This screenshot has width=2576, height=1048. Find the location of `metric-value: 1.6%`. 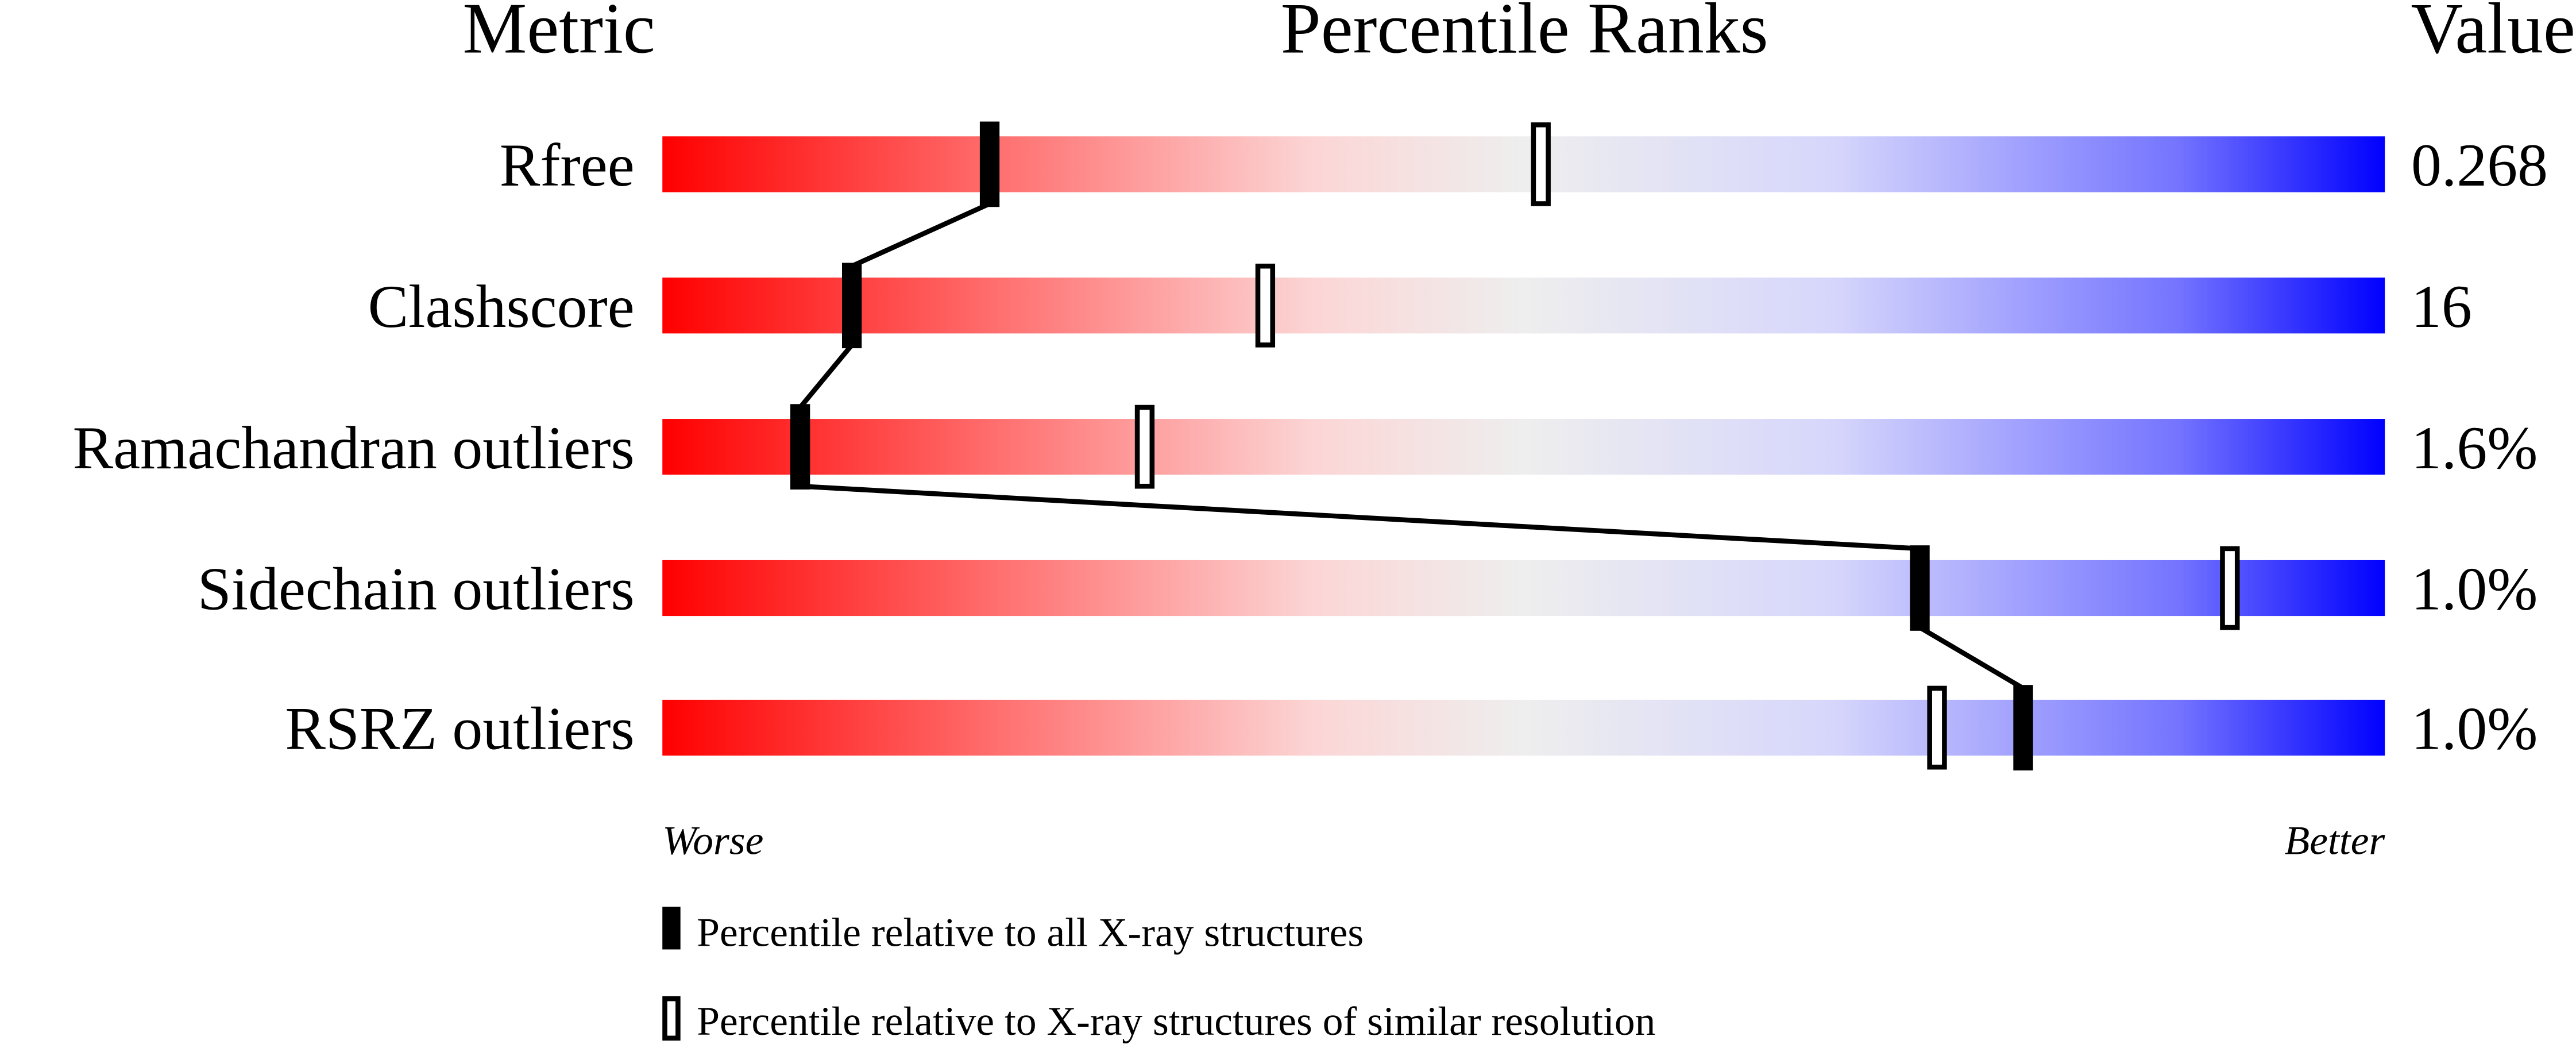

metric-value: 1.6% is located at coordinates (2474, 448).